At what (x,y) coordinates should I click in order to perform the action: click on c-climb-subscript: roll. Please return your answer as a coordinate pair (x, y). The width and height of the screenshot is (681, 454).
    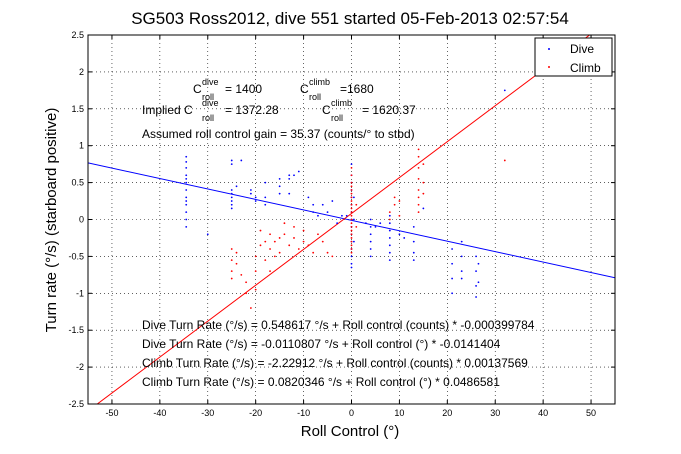
    Looking at the image, I should click on (315, 97).